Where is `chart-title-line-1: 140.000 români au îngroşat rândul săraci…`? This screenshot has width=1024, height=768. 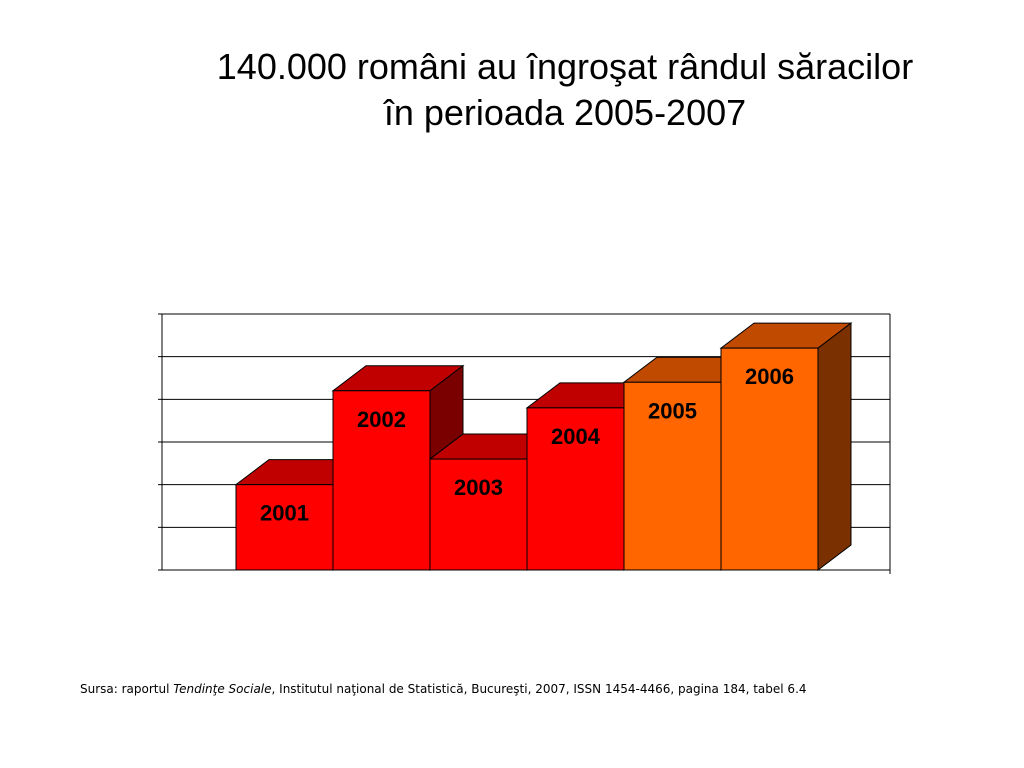 chart-title-line-1: 140.000 români au îngroşat rândul săraci… is located at coordinates (565, 66).